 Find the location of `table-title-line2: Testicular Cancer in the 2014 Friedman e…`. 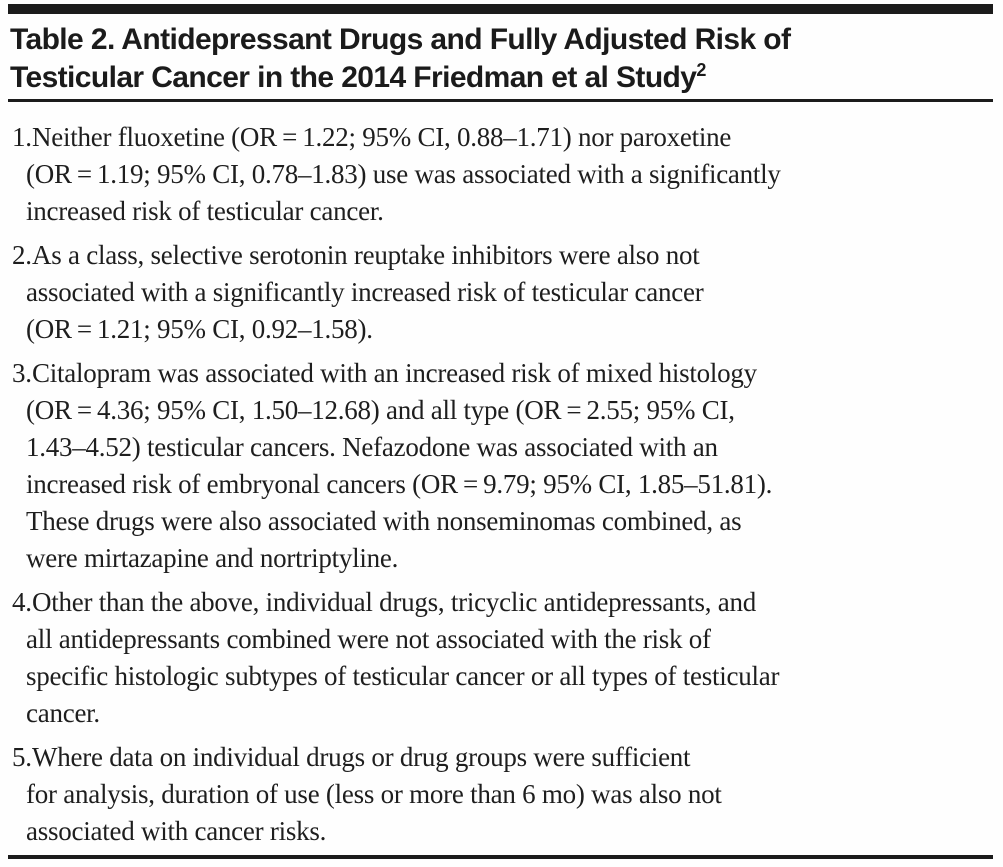

table-title-line2: Testicular Cancer in the 2014 Friedman e… is located at coordinates (353, 77).